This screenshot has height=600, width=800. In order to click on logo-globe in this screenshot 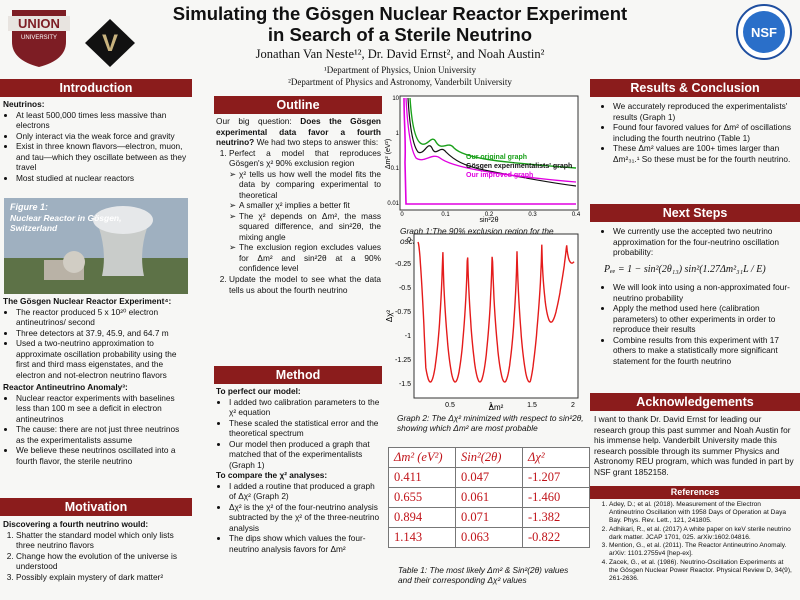, I will do `click(764, 32)`.